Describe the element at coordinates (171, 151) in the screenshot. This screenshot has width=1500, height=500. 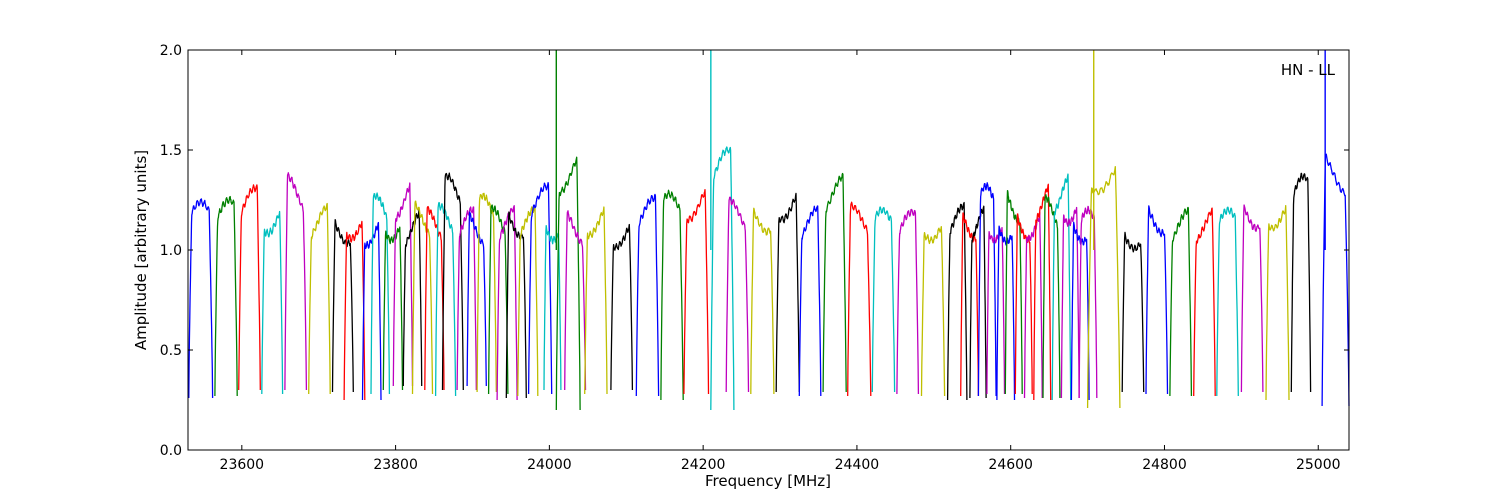
I see `y-tick-label: 1.5` at that location.